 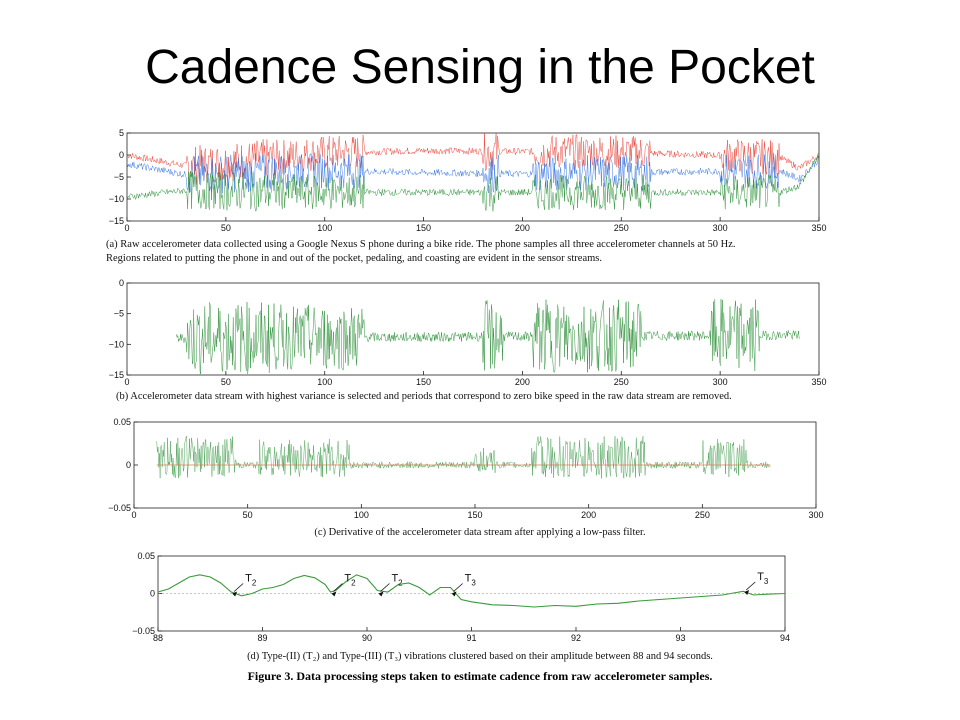 What do you see at coordinates (254, 583) in the screenshot?
I see `annotation-subscript-0: 2` at bounding box center [254, 583].